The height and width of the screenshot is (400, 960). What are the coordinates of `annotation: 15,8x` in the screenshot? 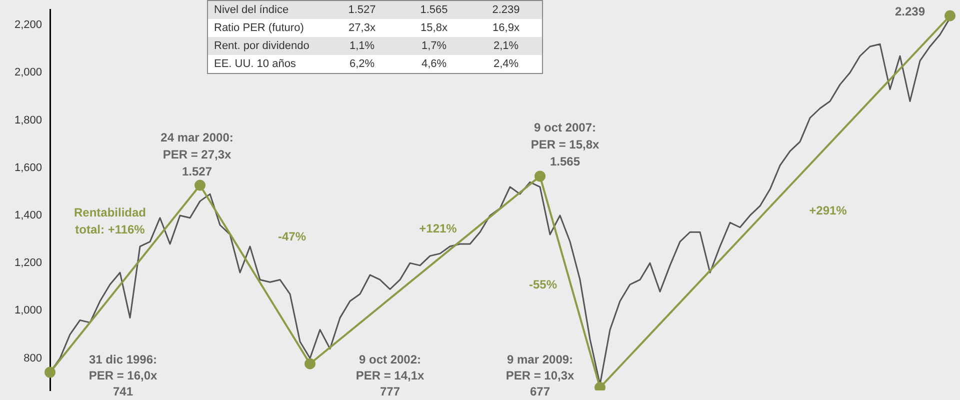 It's located at (434, 28).